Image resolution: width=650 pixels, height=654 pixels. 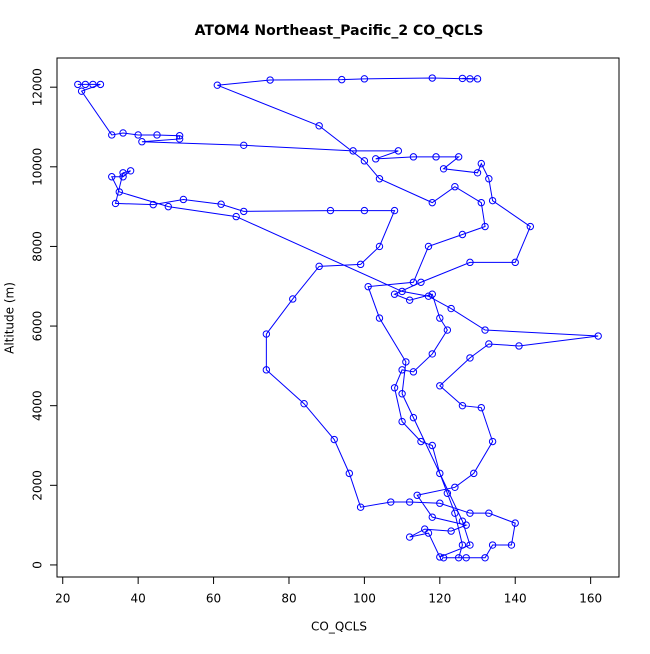 What do you see at coordinates (138, 599) in the screenshot?
I see `x-tick-label: 40` at bounding box center [138, 599].